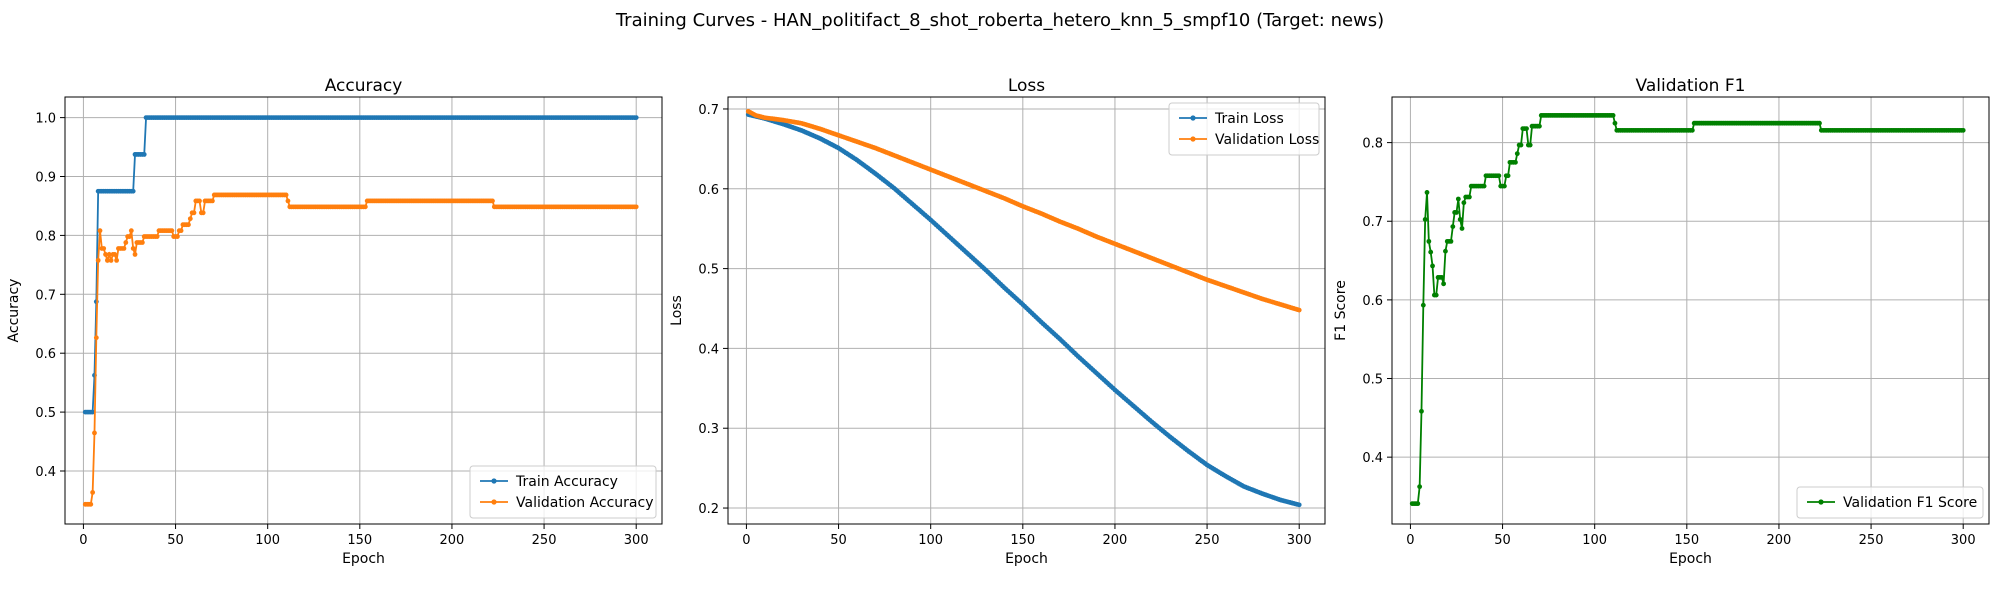 The image size is (2000, 600). I want to click on train-accuracy-legend-marker, so click(494, 481).